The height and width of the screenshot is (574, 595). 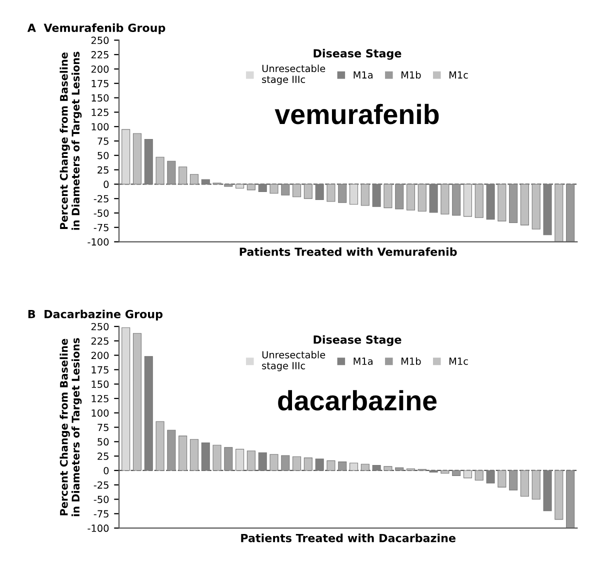 I want to click on y-tick-label: 175, so click(x=100, y=370).